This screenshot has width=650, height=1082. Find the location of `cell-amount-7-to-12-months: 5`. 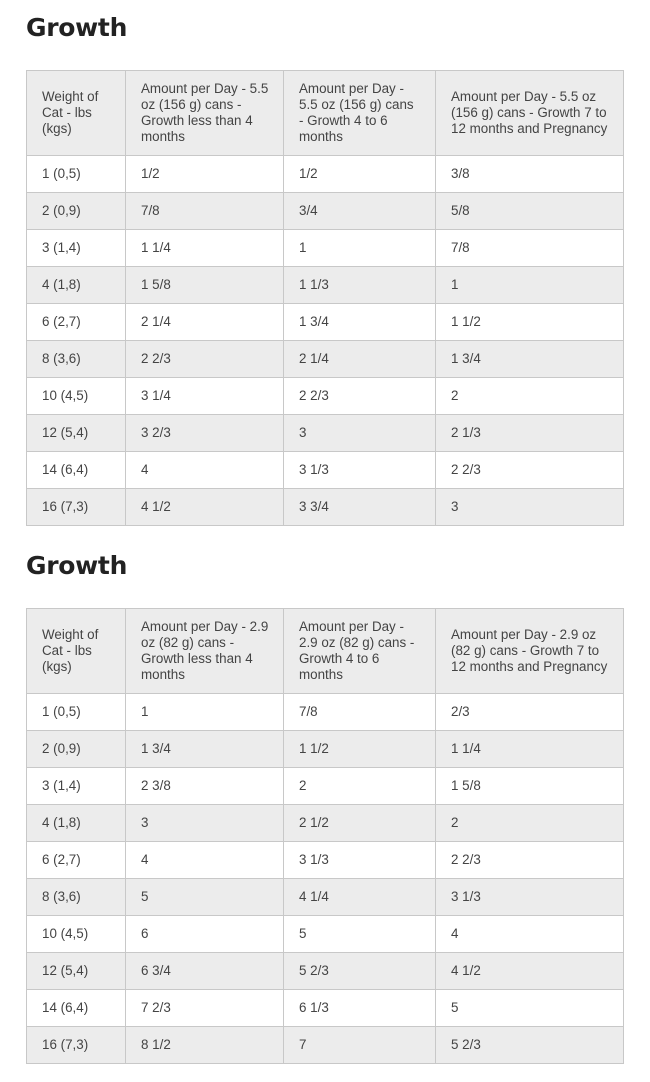

cell-amount-7-to-12-months: 5 is located at coordinates (529, 1008).